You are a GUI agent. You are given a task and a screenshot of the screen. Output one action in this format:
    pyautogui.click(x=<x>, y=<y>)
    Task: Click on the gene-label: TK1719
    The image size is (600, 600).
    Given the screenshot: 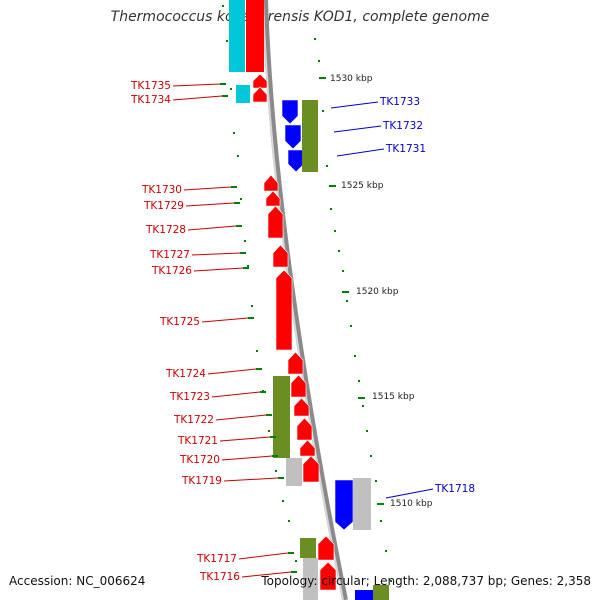 What is the action you would take?
    pyautogui.click(x=201, y=481)
    